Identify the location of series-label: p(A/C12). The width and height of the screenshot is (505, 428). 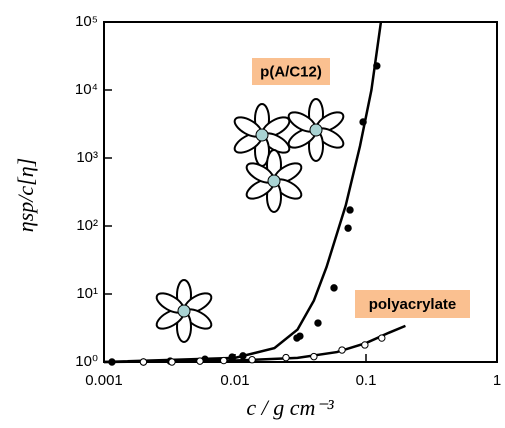
(291, 71).